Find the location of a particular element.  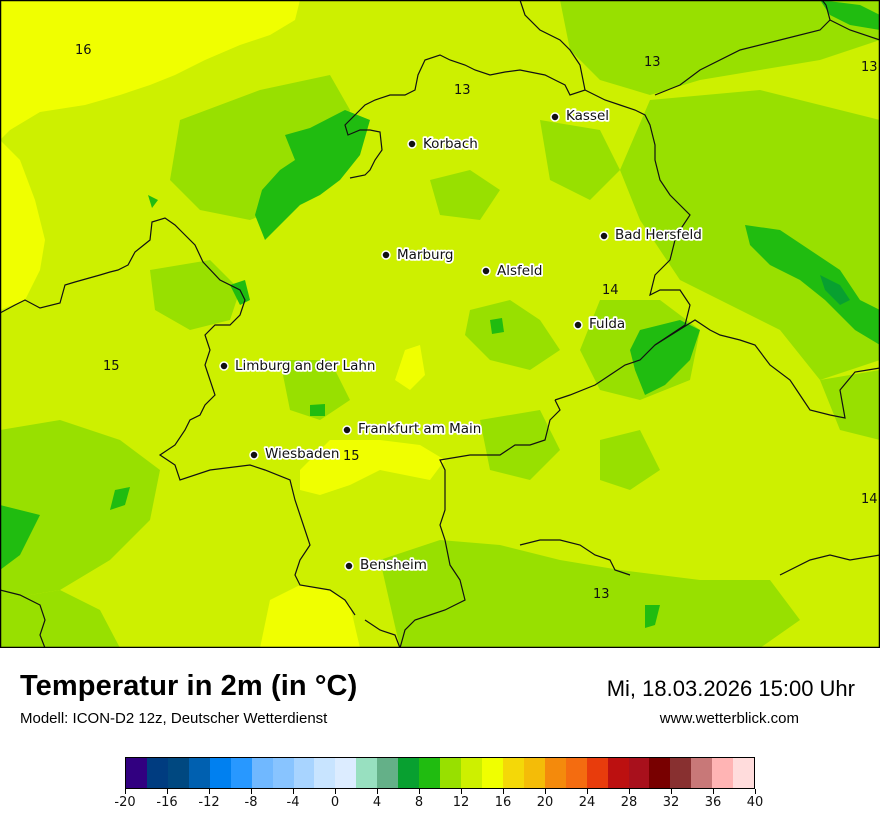

city-wiesbaden: Wiesbaden is located at coordinates (295, 454).